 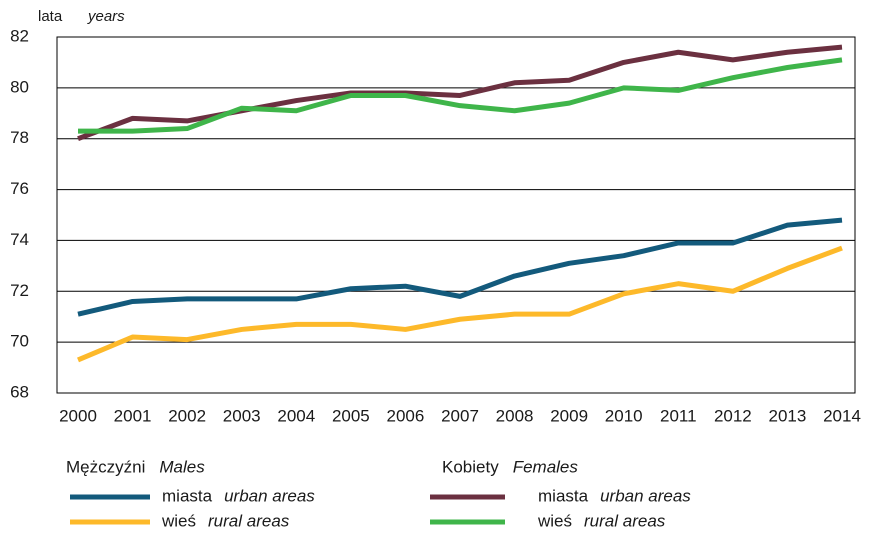 What do you see at coordinates (515, 415) in the screenshot?
I see `x-tick-label: 2008` at bounding box center [515, 415].